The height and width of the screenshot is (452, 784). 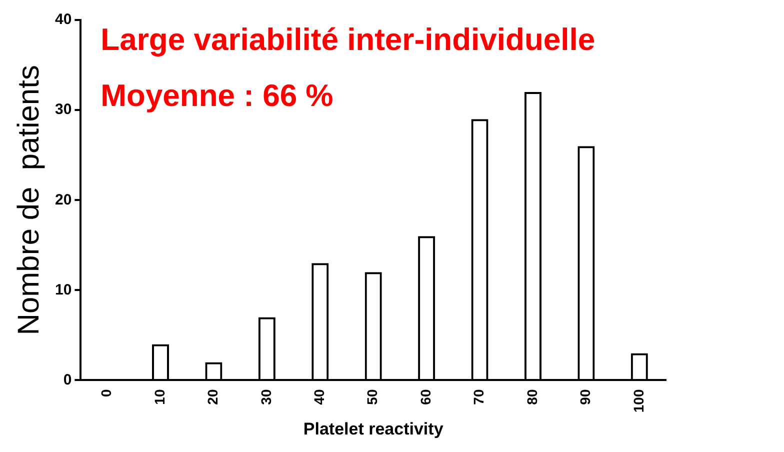 What do you see at coordinates (585, 397) in the screenshot?
I see `x-tick-label: 90` at bounding box center [585, 397].